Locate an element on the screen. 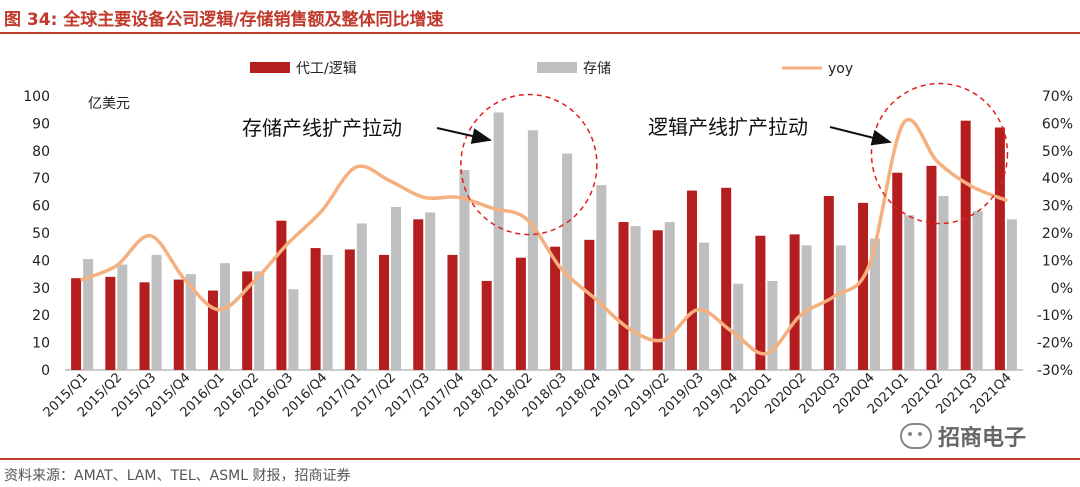 The width and height of the screenshot is (1080, 487). legend-label: yoy is located at coordinates (840, 69).